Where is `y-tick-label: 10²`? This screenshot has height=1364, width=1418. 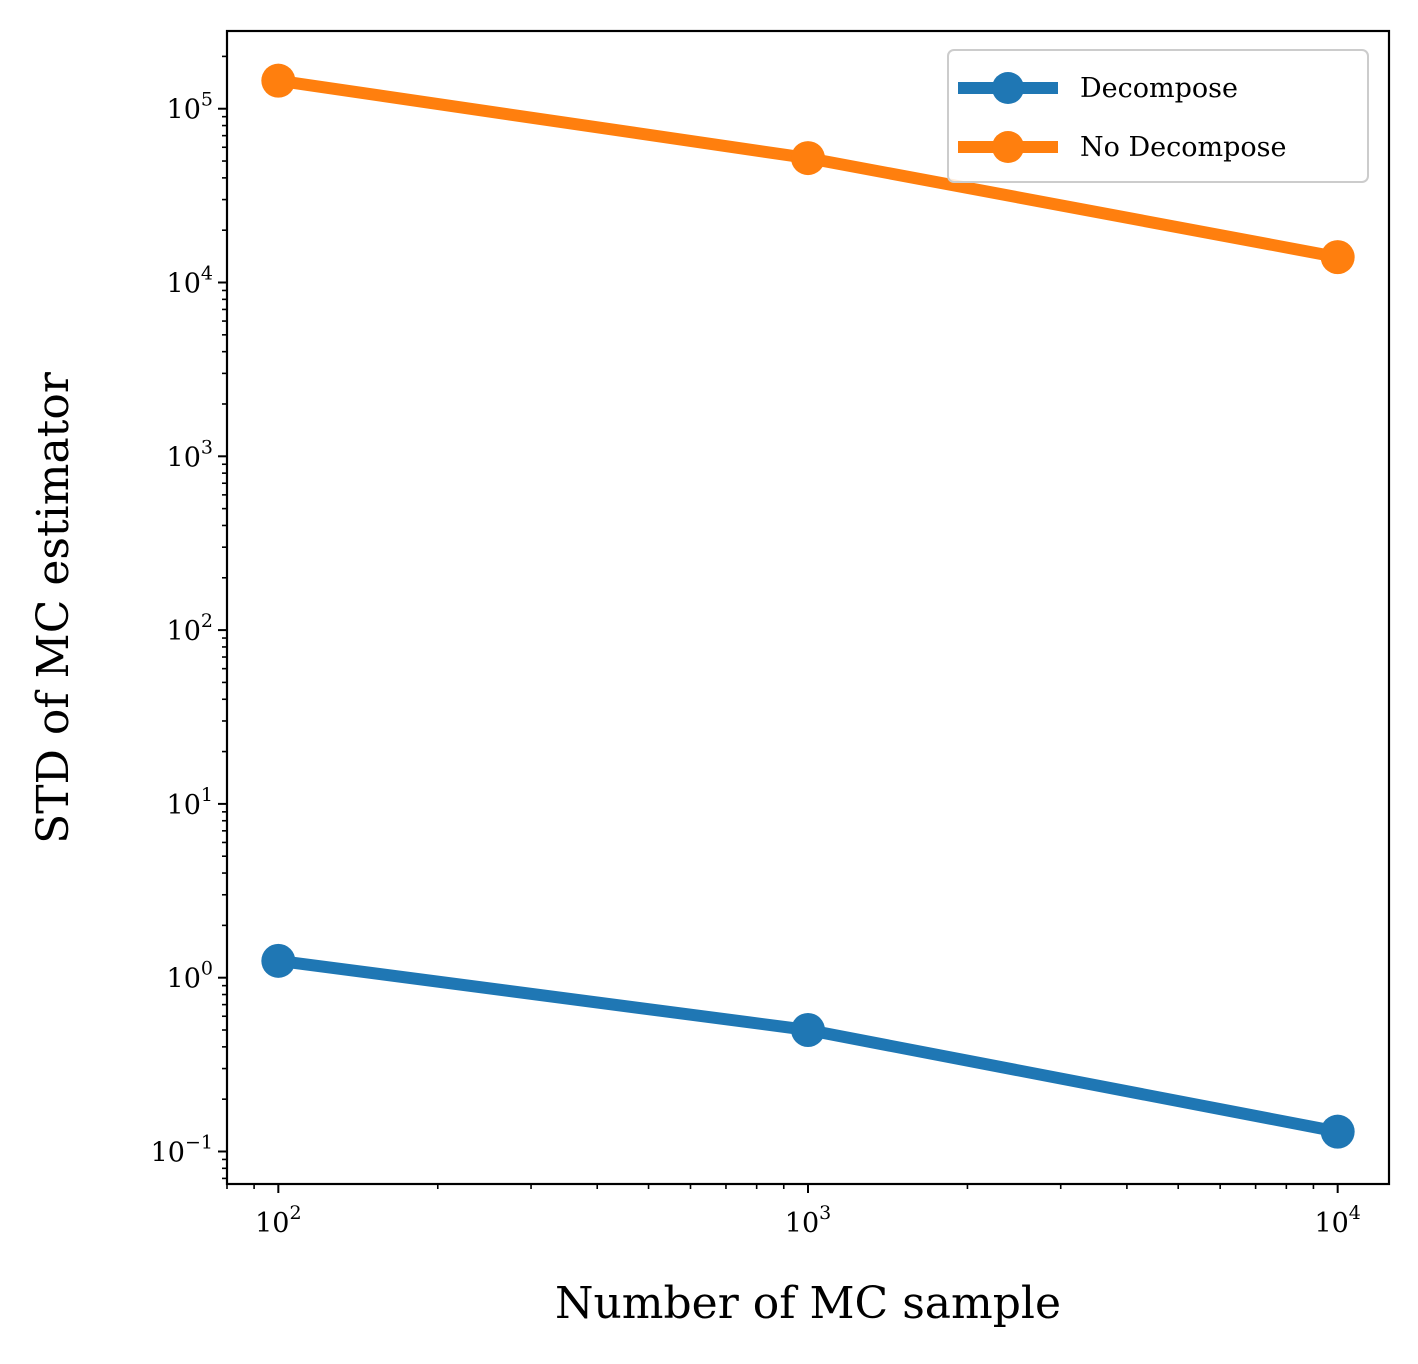
y-tick-label: 10² is located at coordinates (190, 628).